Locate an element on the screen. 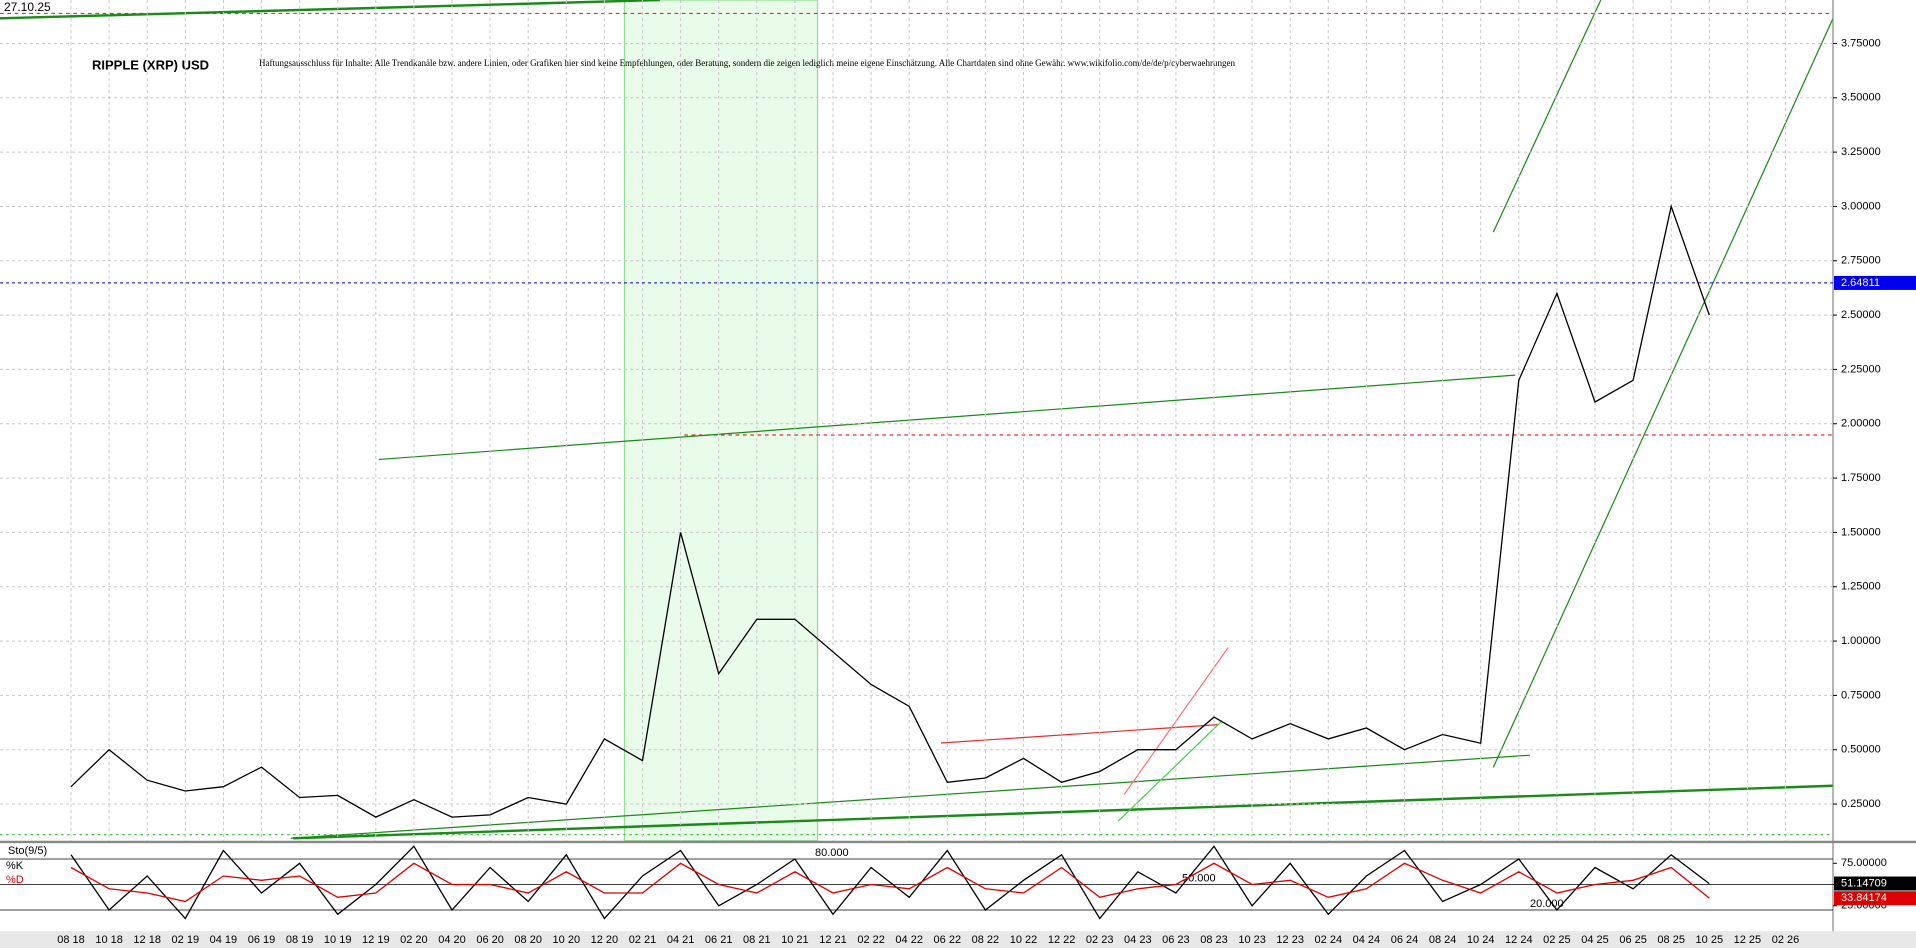 The image size is (1916, 948). y-tick-label: 75.00000 is located at coordinates (1864, 863).